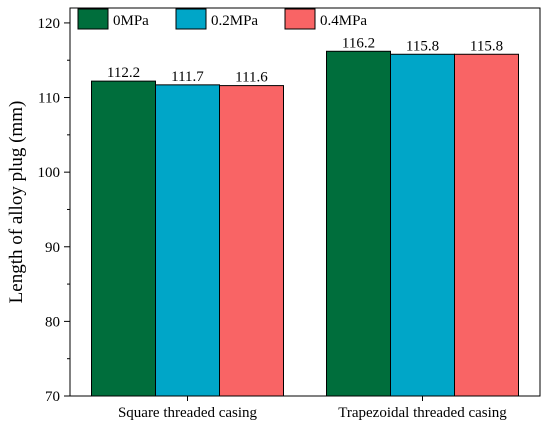 The height and width of the screenshot is (425, 550). I want to click on y-tick-label: 110, so click(49, 99).